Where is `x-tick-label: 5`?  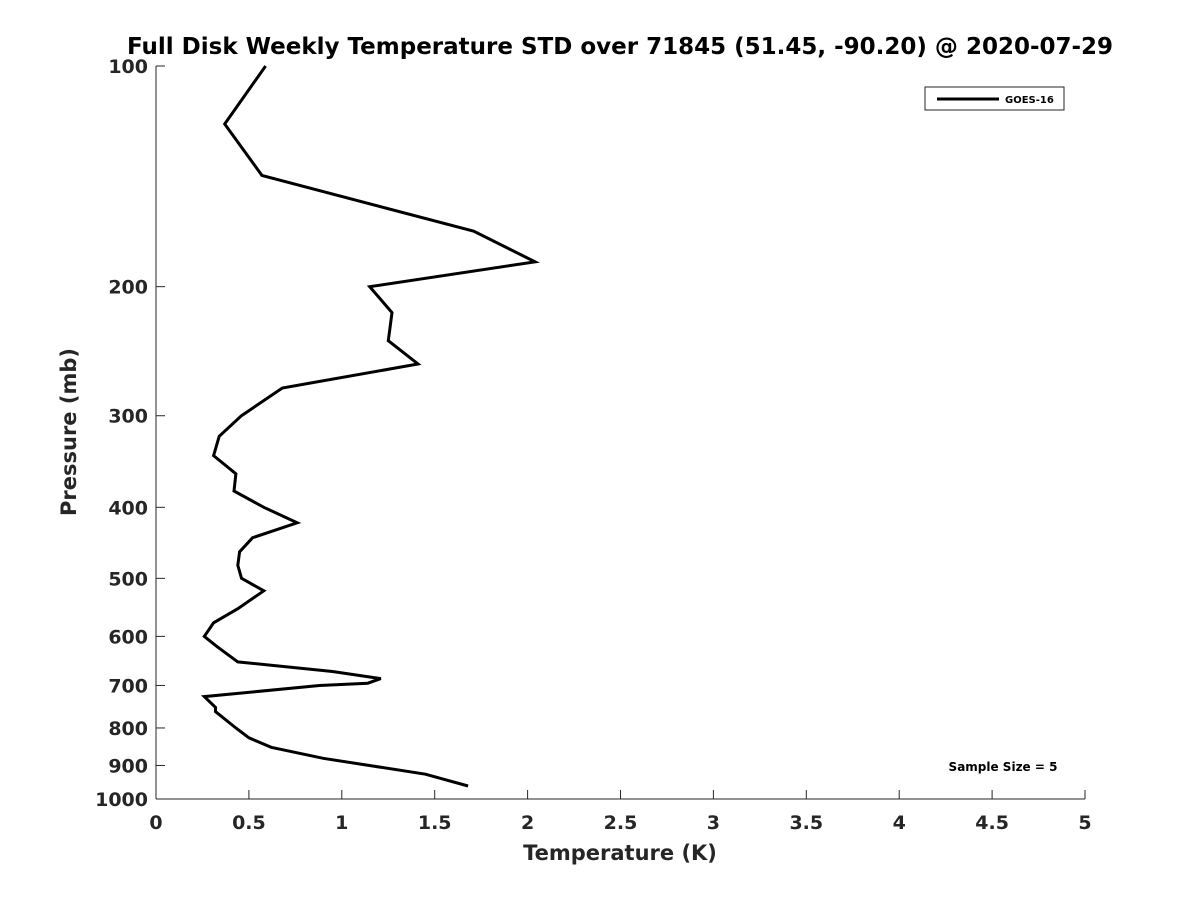
x-tick-label: 5 is located at coordinates (1084, 823).